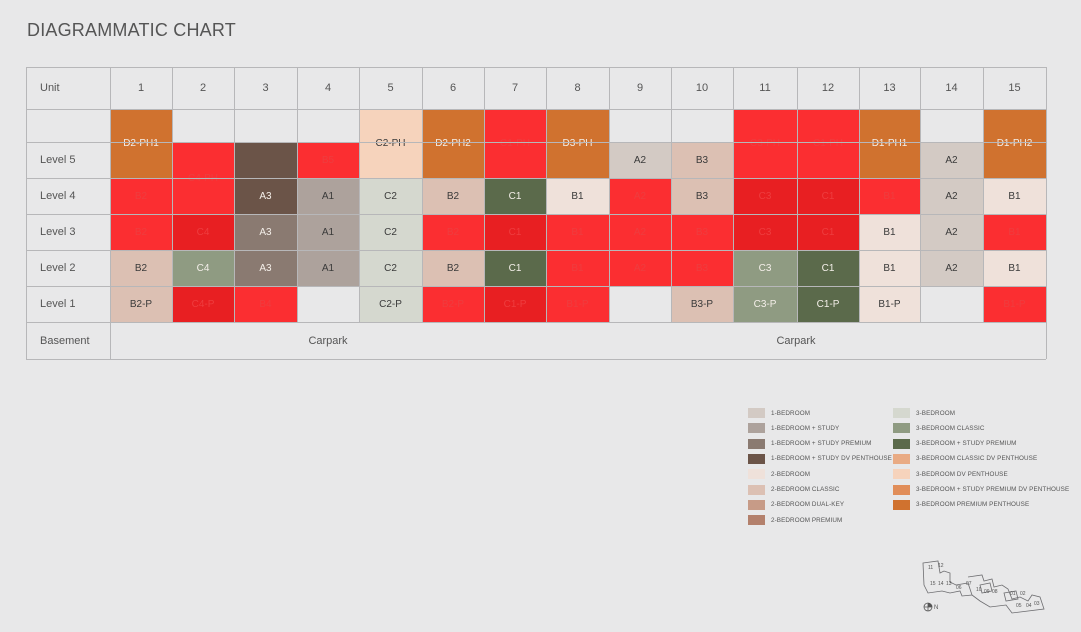  Describe the element at coordinates (141, 88) in the screenshot. I see `unit-number: 1` at that location.